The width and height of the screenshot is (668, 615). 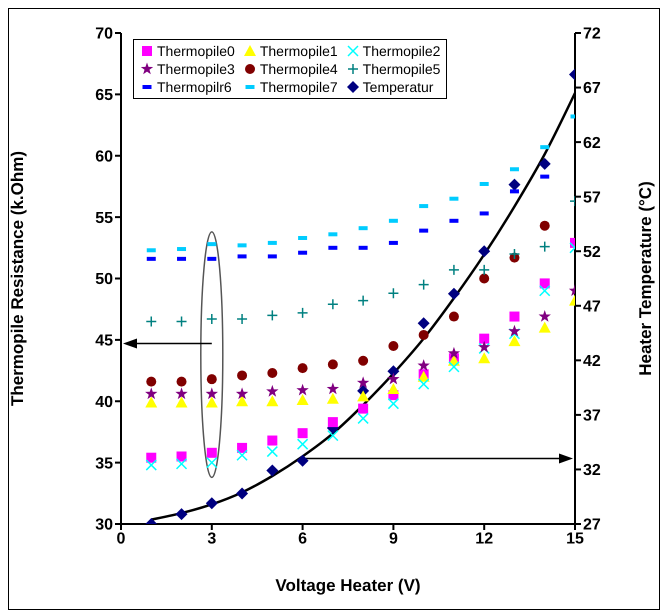 What do you see at coordinates (348, 585) in the screenshot?
I see `x-axis-title: Voltage Heater (V)` at bounding box center [348, 585].